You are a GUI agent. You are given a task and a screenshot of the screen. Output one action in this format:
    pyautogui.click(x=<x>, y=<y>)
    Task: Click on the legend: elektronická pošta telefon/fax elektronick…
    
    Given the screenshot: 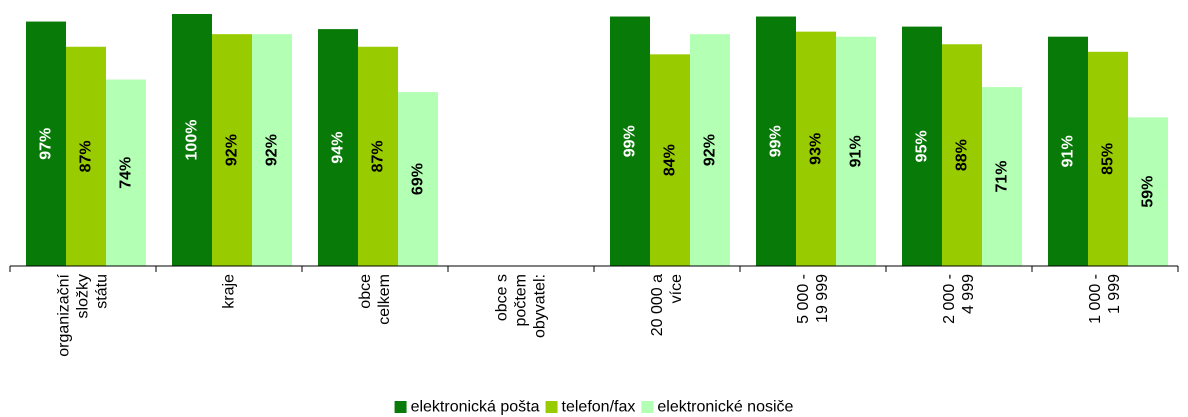 What is the action you would take?
    pyautogui.click(x=594, y=407)
    